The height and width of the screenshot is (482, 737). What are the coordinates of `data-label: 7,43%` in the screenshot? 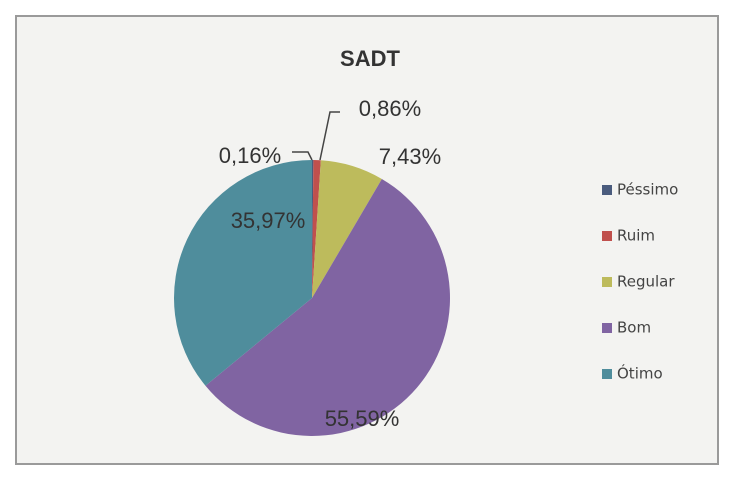 It's located at (410, 156).